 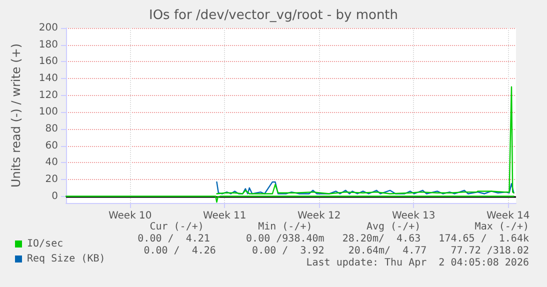 What do you see at coordinates (339, 227) in the screenshot?
I see `text: Cur (-/+) Min (-/+) Avg (-/+) Max (-/+)` at bounding box center [339, 227].